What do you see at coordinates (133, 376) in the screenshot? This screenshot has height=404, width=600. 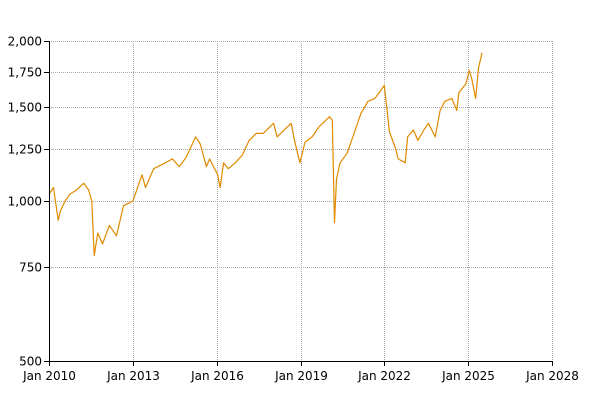 I see `x-tick-label: Jan 2013` at bounding box center [133, 376].